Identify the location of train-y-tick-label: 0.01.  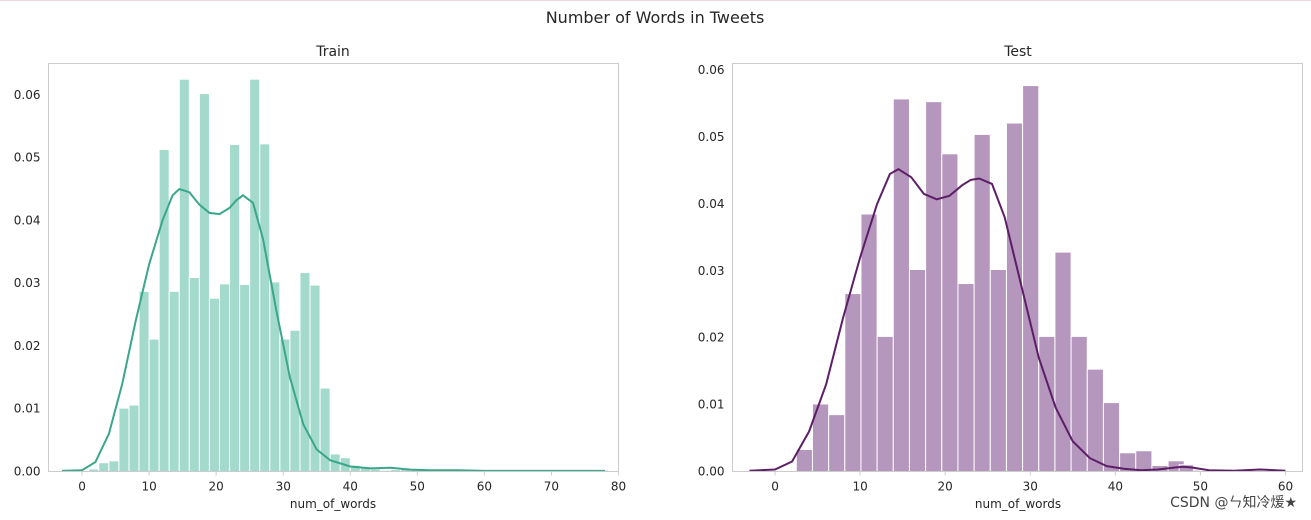
(27, 409).